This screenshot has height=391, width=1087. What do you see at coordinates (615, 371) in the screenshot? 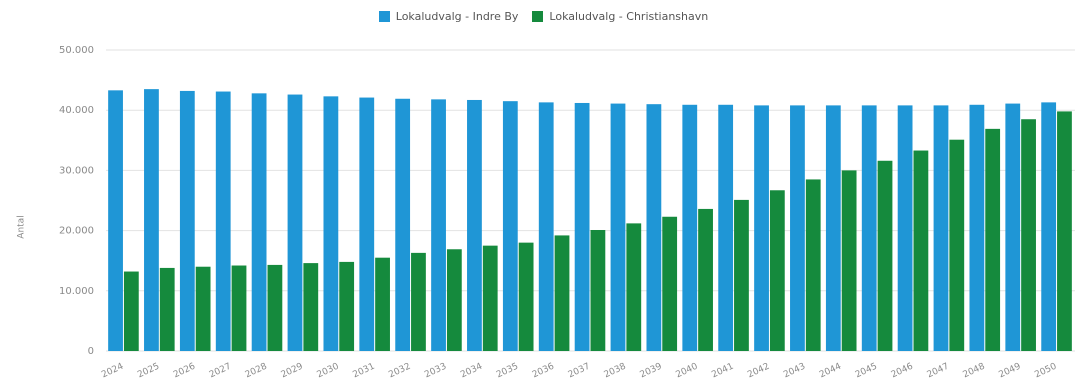
I see `x-tick-label: 2038` at bounding box center [615, 371].